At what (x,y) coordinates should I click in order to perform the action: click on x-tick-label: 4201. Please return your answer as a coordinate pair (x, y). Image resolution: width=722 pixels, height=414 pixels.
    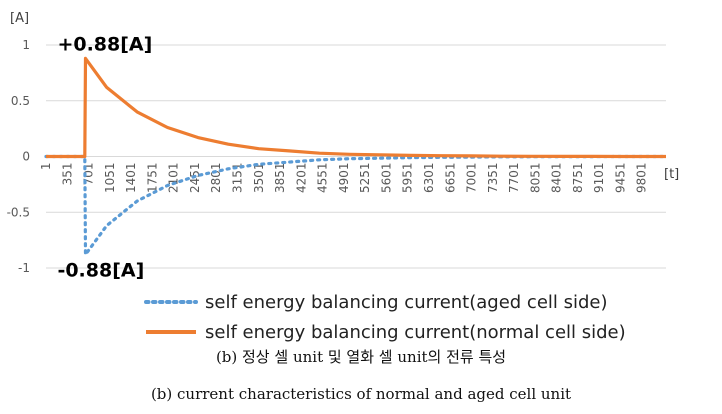
    Looking at the image, I should click on (301, 178).